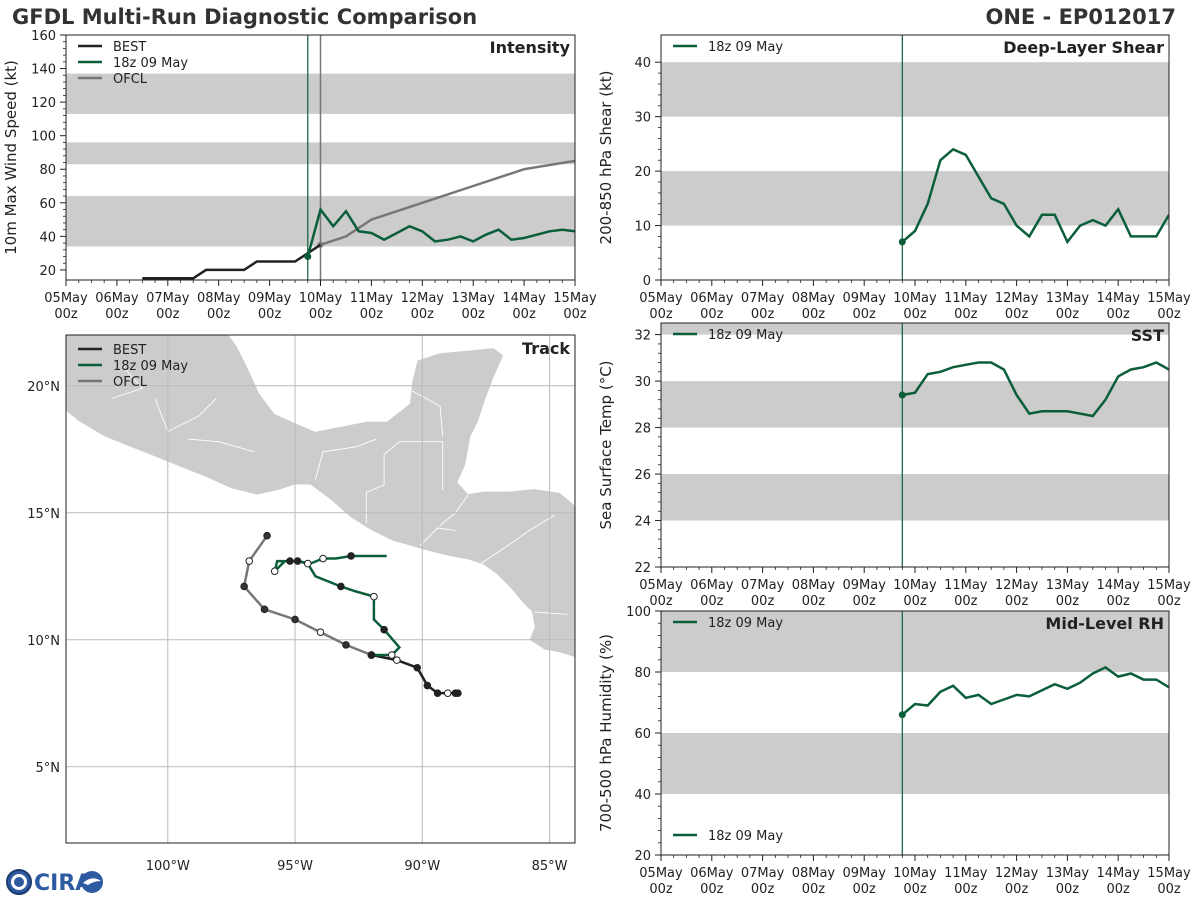  Describe the element at coordinates (1068, 585) in the screenshot. I see `sst-xtick-label: 13May` at that location.